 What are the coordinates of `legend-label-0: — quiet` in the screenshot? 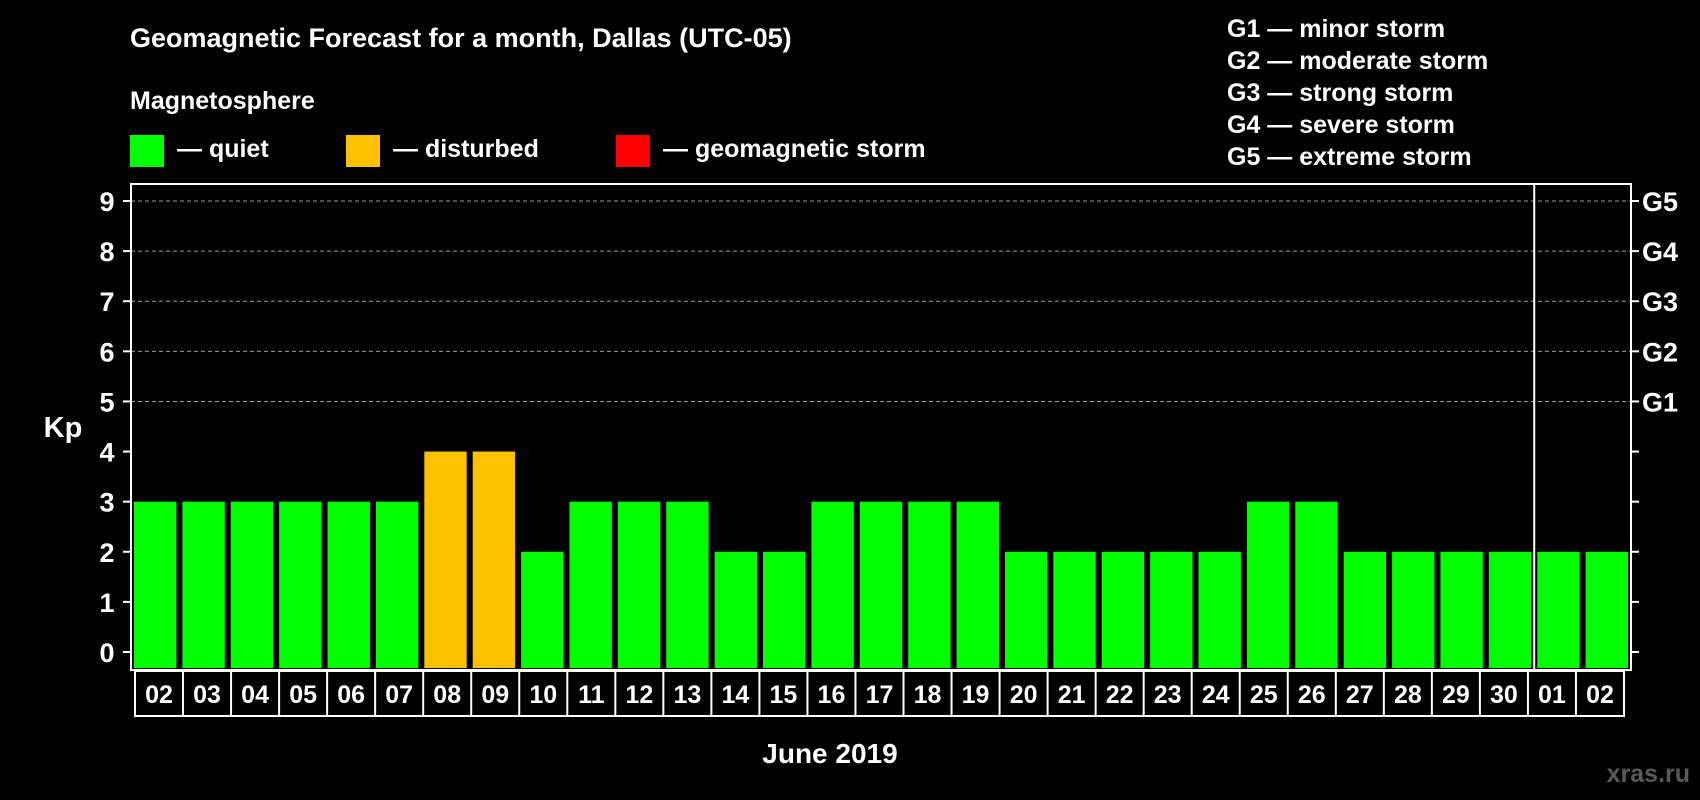 It's located at (223, 149).